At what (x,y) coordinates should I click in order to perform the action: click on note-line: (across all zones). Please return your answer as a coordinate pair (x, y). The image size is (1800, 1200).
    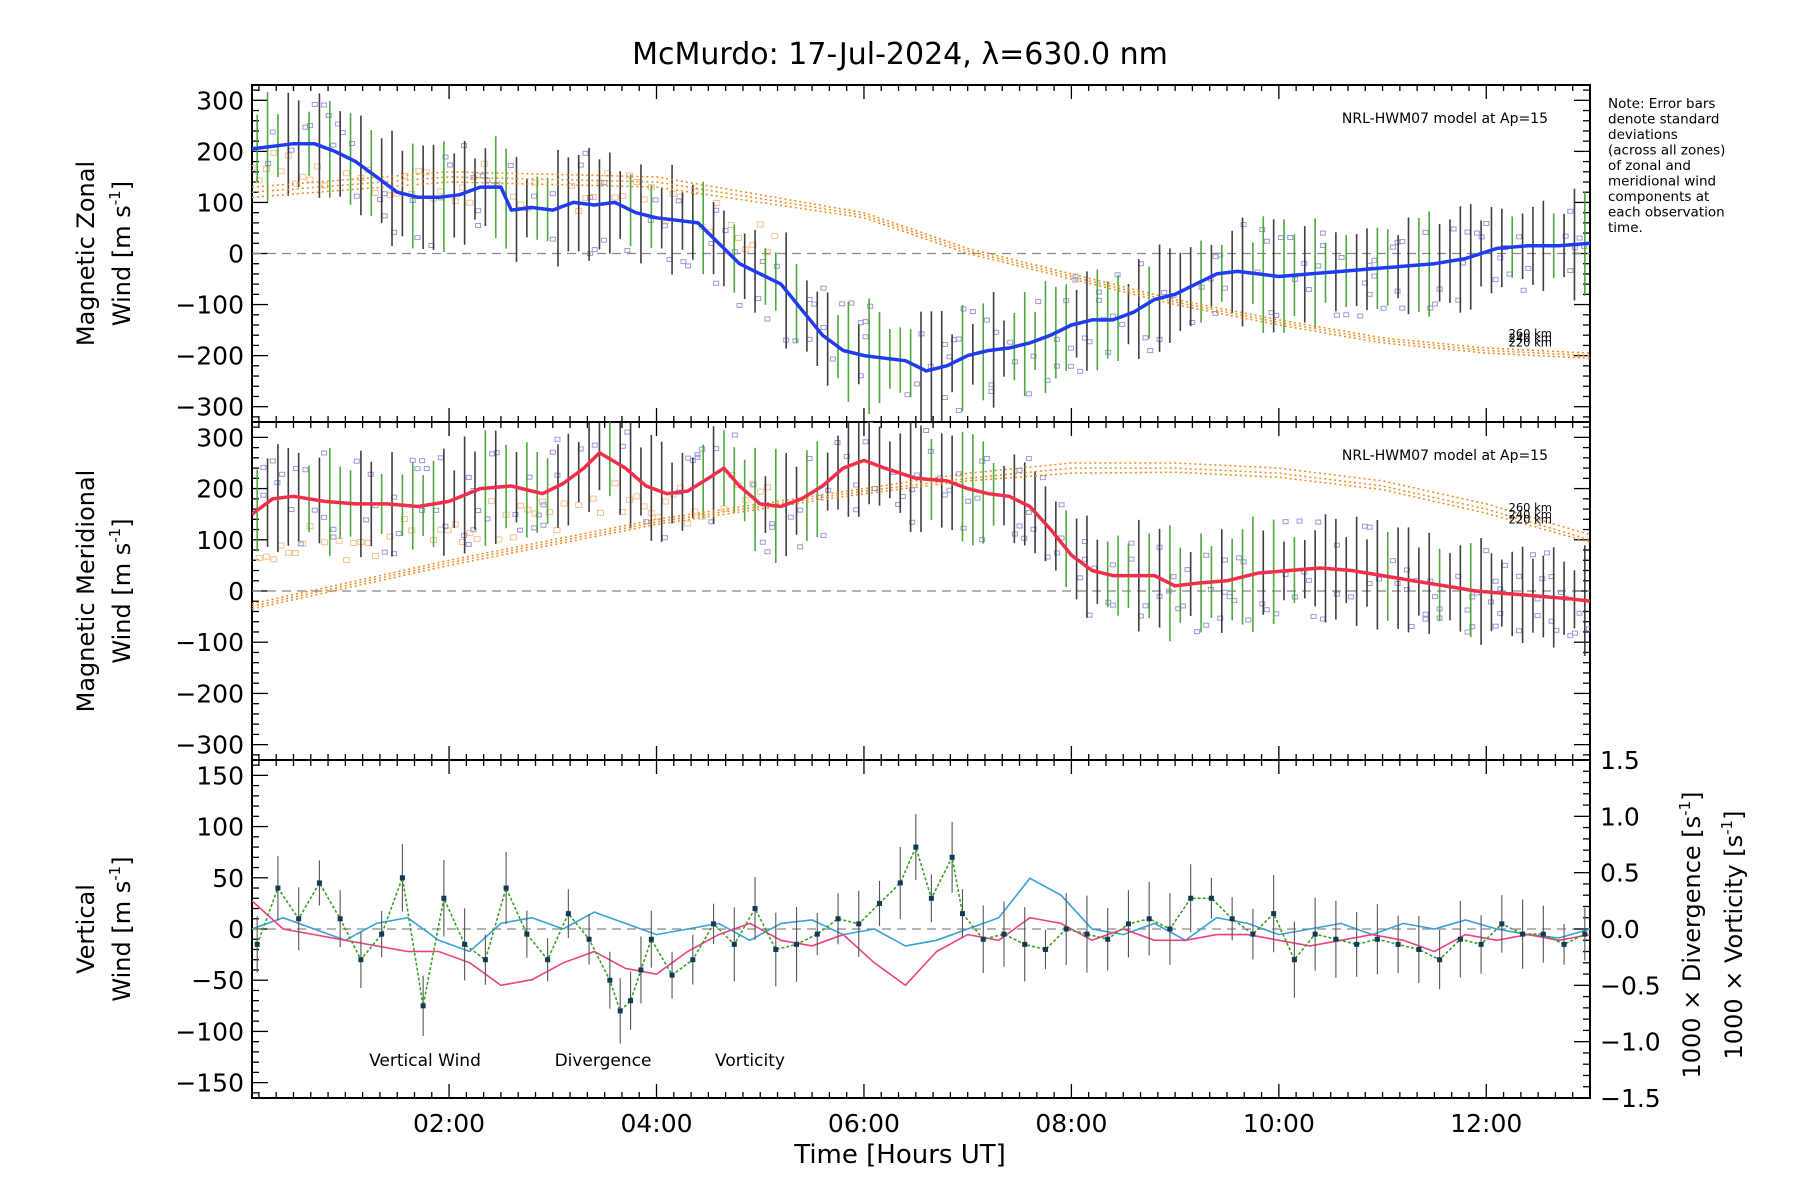
    Looking at the image, I should click on (1666, 151).